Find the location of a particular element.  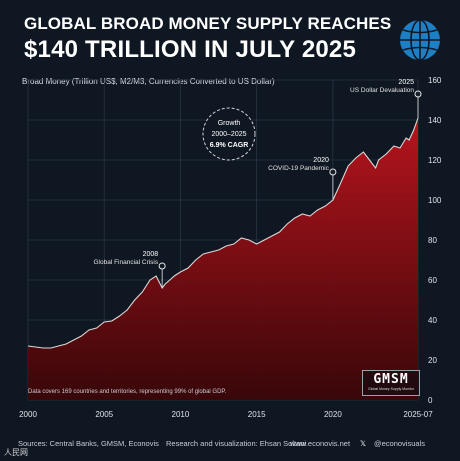

x-logo-icon: 𝕏 is located at coordinates (363, 443).